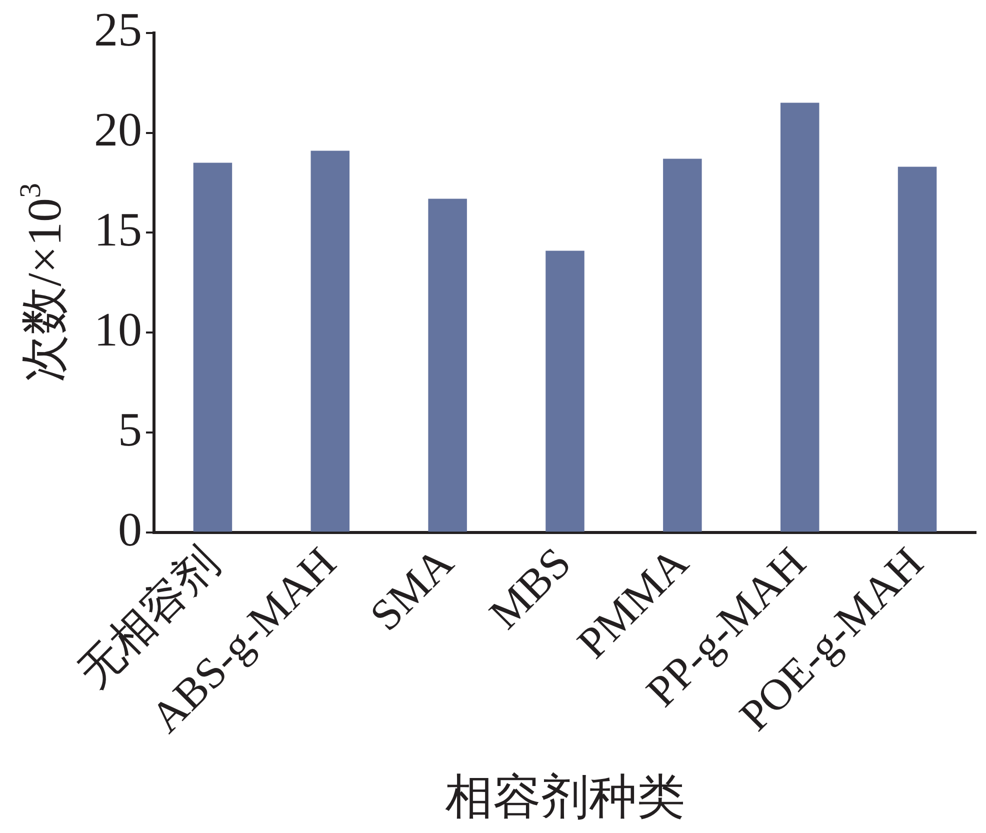 The width and height of the screenshot is (986, 833). What do you see at coordinates (565, 797) in the screenshot?
I see `x-axis-title: 相容剂种类` at bounding box center [565, 797].